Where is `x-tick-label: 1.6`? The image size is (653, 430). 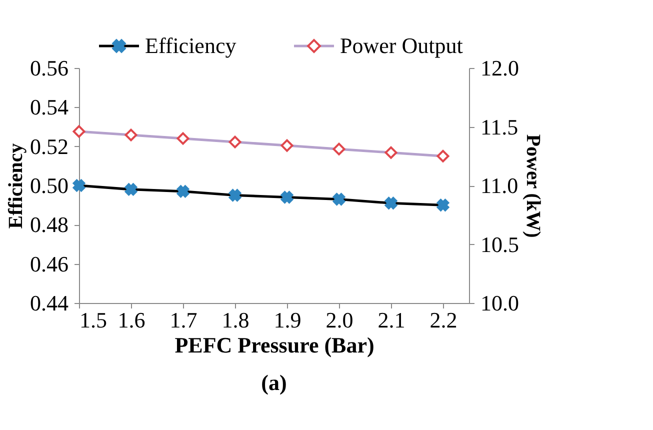
x-tick-label: 1.6 is located at coordinates (132, 320).